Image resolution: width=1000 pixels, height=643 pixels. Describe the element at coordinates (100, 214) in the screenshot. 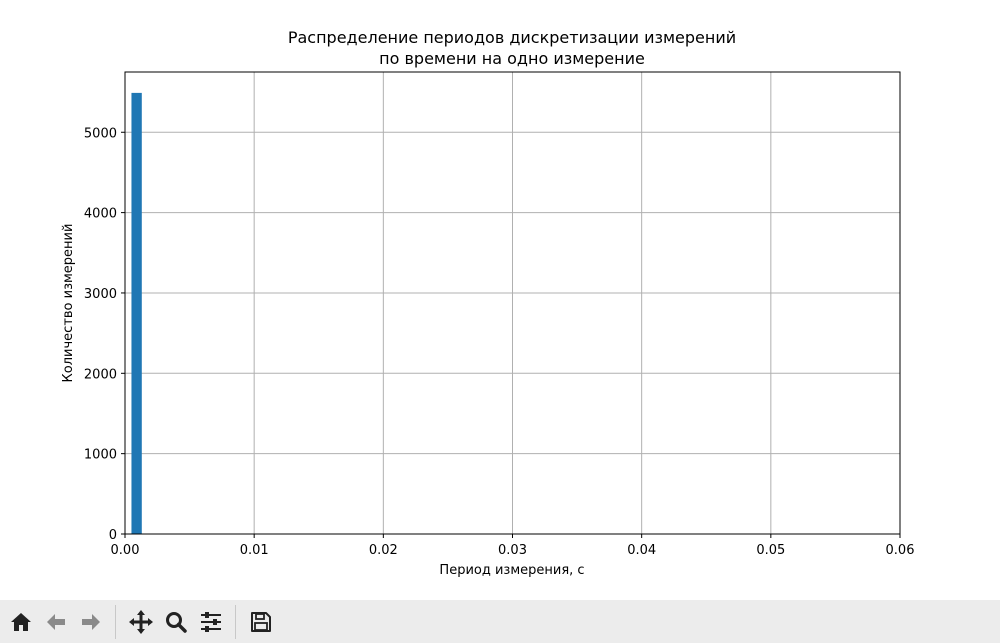

I see `y-tick-label: 4000` at that location.